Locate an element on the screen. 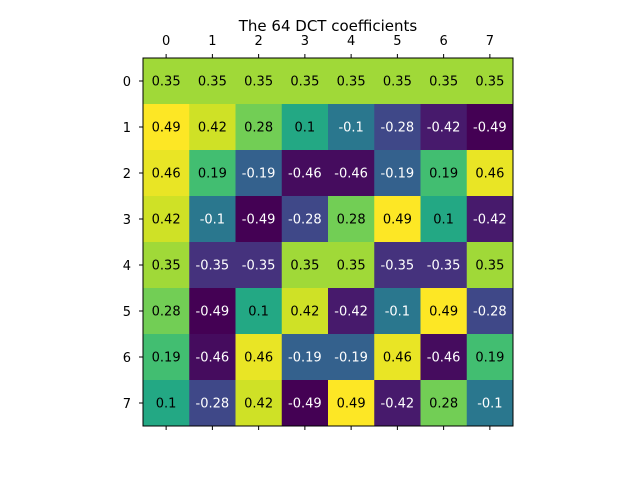 This screenshot has width=640, height=480. y-tick-label-3: 3 is located at coordinates (127, 220).